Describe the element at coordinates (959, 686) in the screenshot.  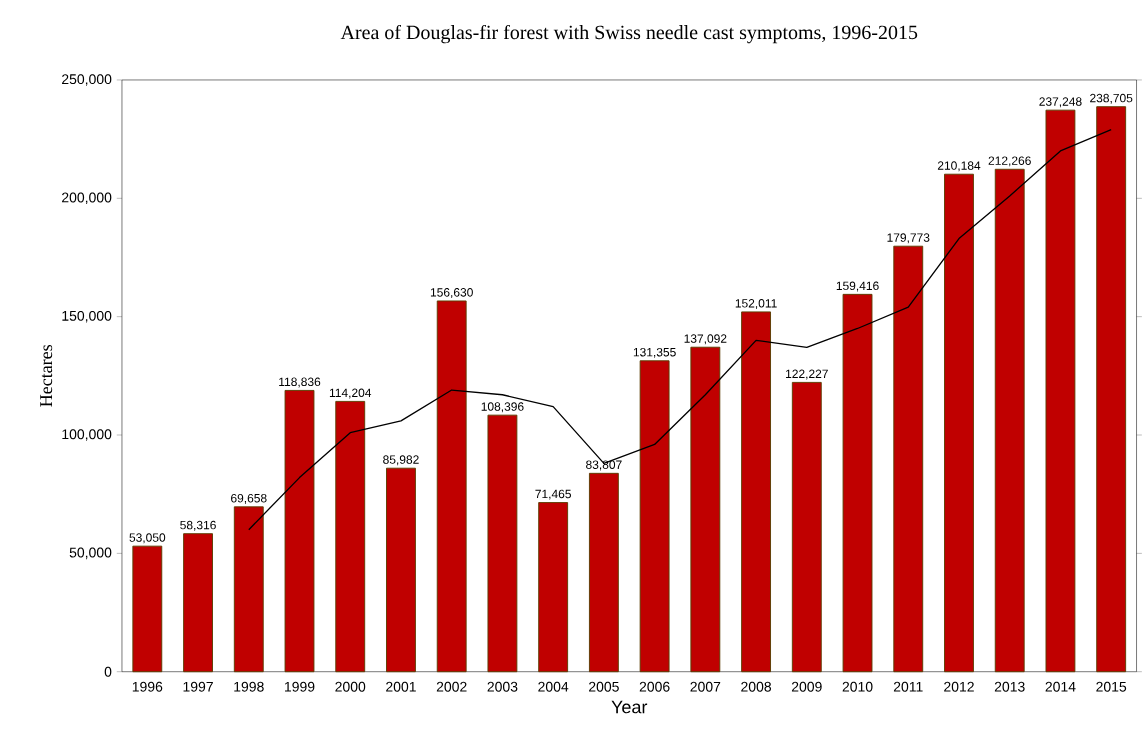
I see `x-tick-label: 2012` at that location.